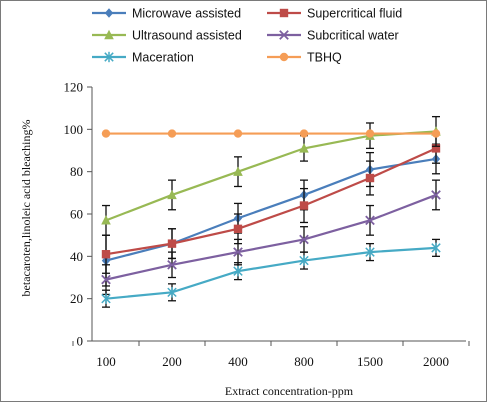  What do you see at coordinates (238, 361) in the screenshot?
I see `x-tick-label: 400` at bounding box center [238, 361].